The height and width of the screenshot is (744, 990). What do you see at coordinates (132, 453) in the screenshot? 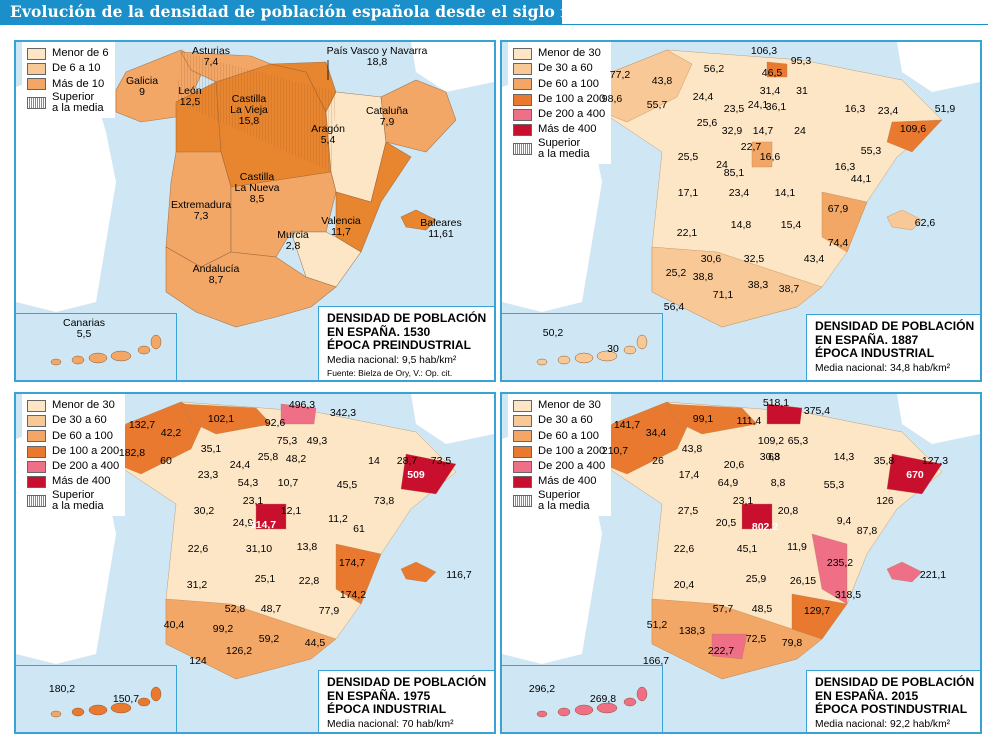
I see `map-label: 182,8` at bounding box center [132, 453].